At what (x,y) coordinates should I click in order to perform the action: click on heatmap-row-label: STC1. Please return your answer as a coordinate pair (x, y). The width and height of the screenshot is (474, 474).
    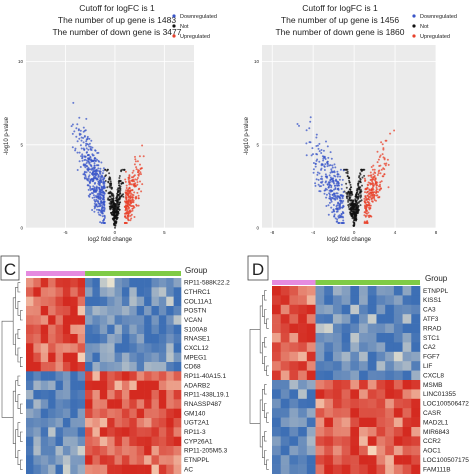
    Looking at the image, I should click on (431, 338).